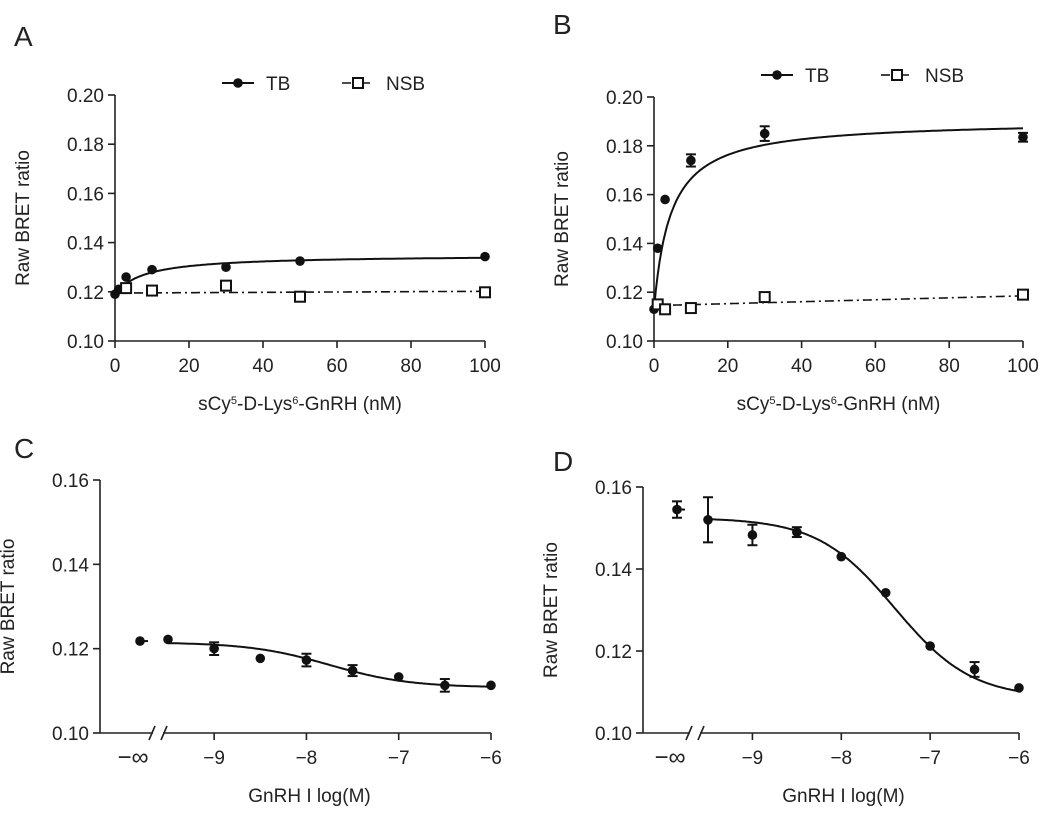 The image size is (1056, 816). Describe the element at coordinates (24, 448) in the screenshot. I see `panel-letter: C` at that location.